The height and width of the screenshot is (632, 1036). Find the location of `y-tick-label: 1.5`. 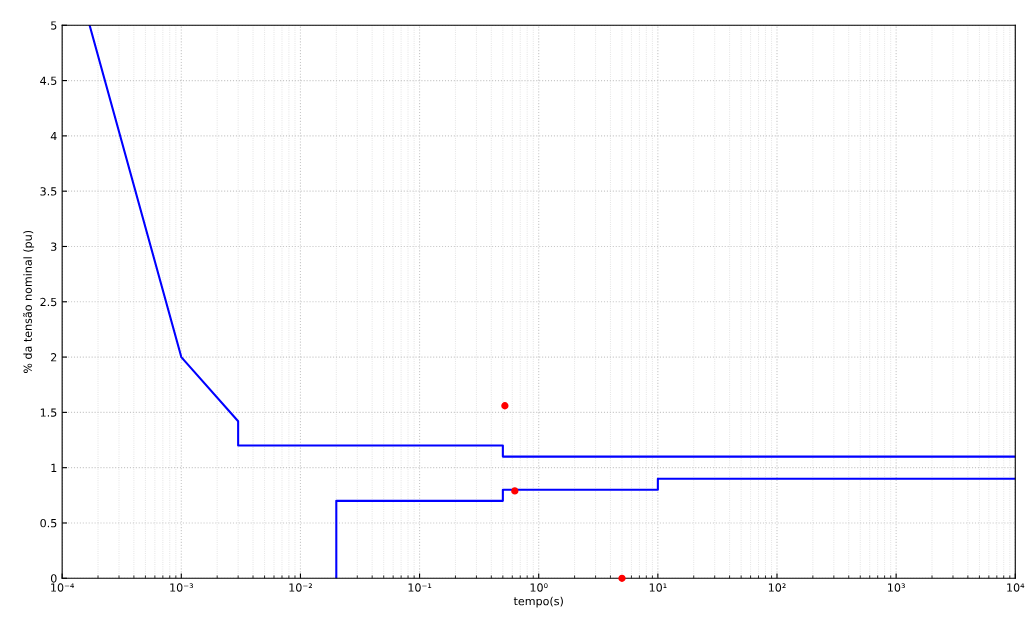

y-tick-label: 1.5 is located at coordinates (48, 412).